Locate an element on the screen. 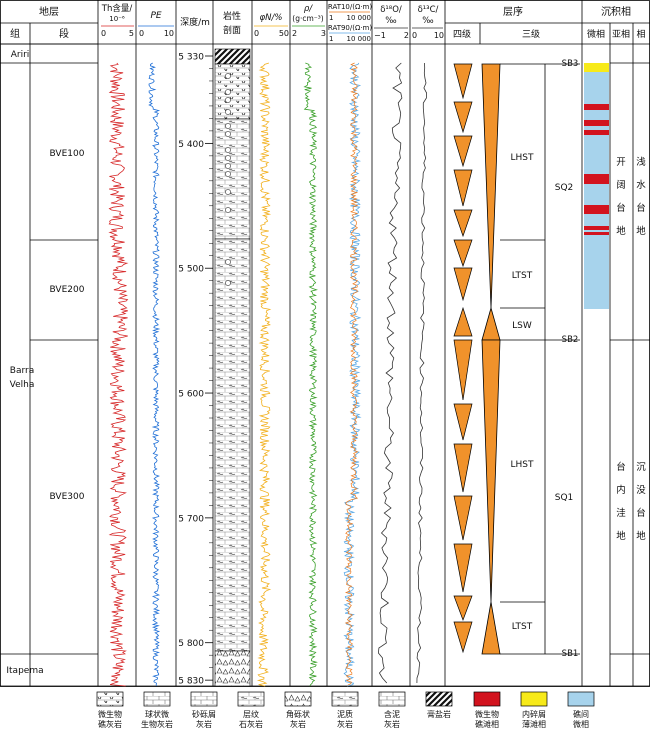 The image size is (650, 733). legend-label: 礁间 is located at coordinates (581, 714).